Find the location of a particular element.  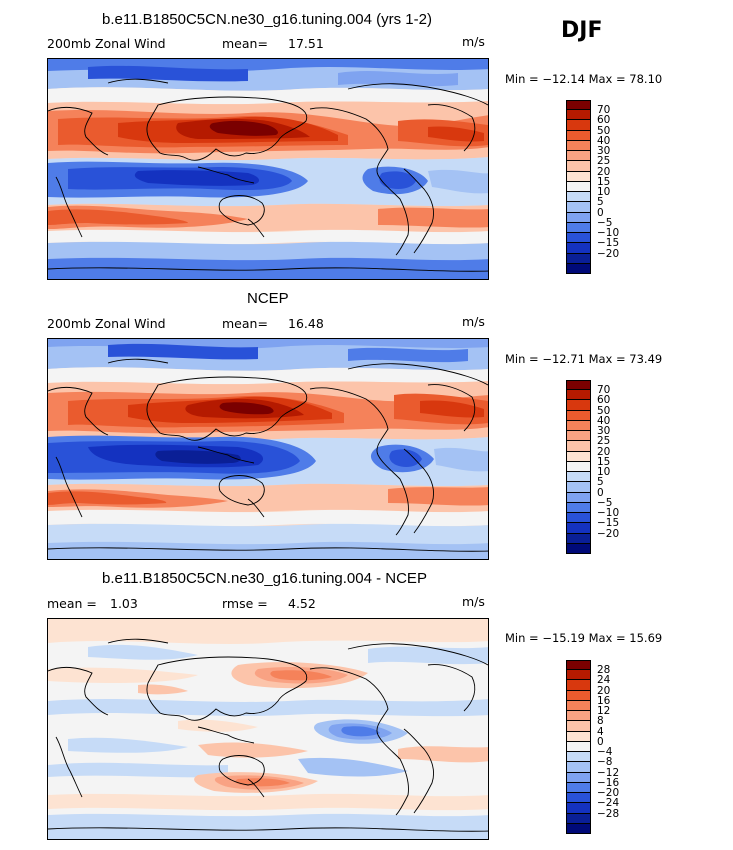

colorbar-tick-label: −24 is located at coordinates (608, 803).